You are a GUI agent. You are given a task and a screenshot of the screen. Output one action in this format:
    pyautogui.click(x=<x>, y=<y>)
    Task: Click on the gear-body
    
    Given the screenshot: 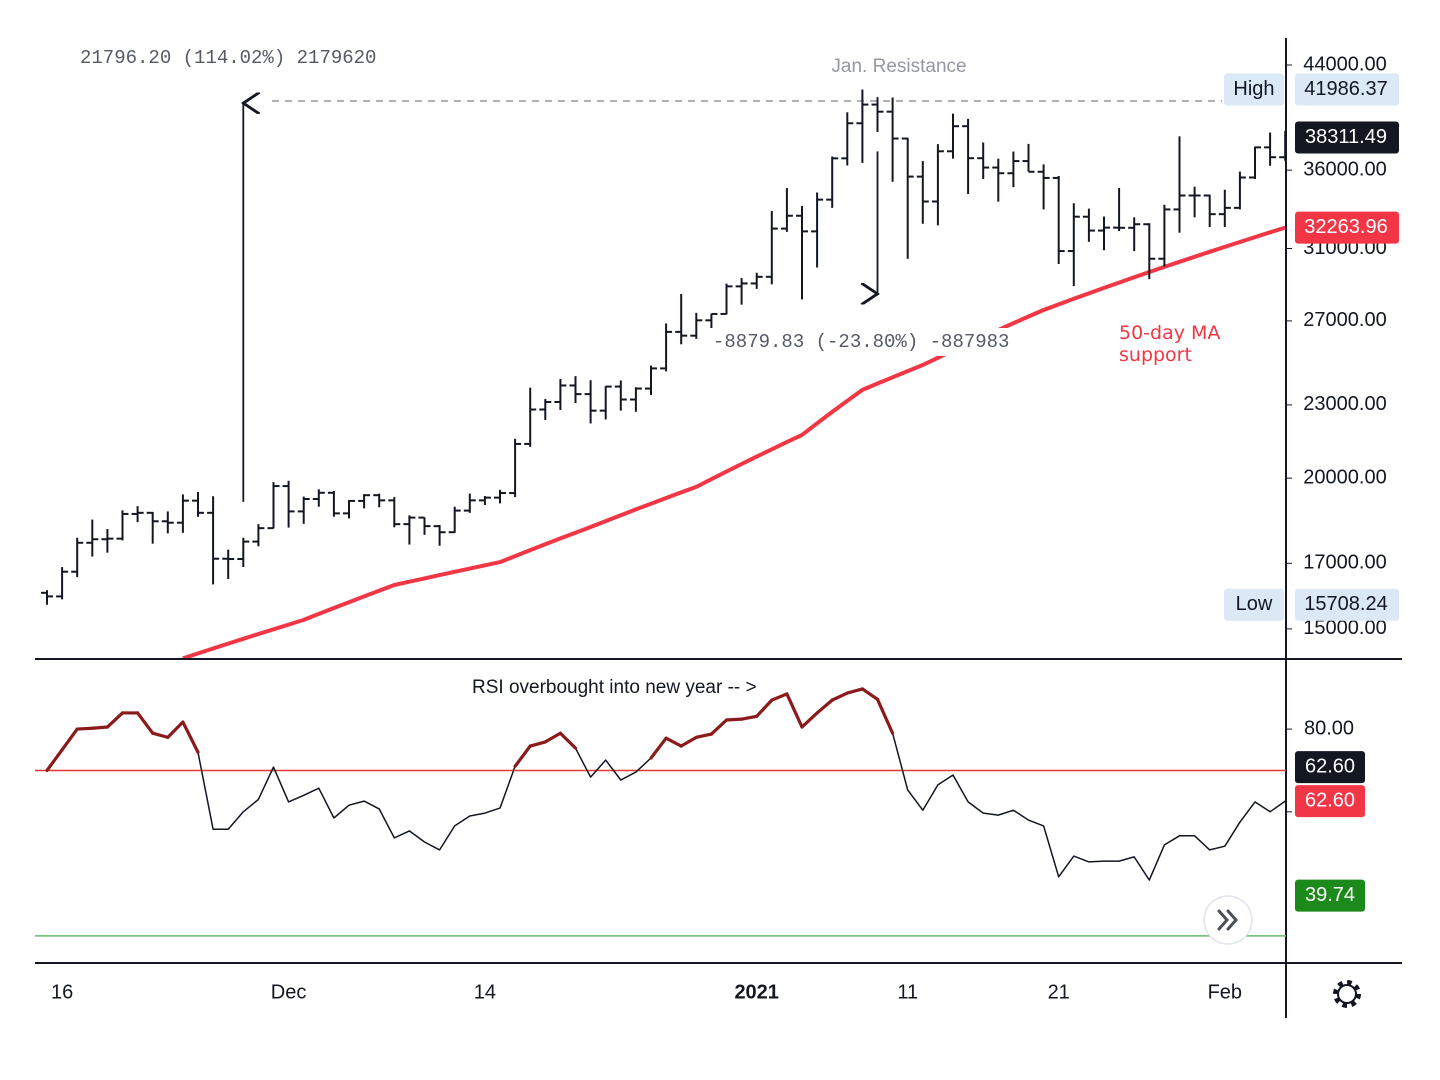 What is the action you would take?
    pyautogui.click(x=1347, y=994)
    